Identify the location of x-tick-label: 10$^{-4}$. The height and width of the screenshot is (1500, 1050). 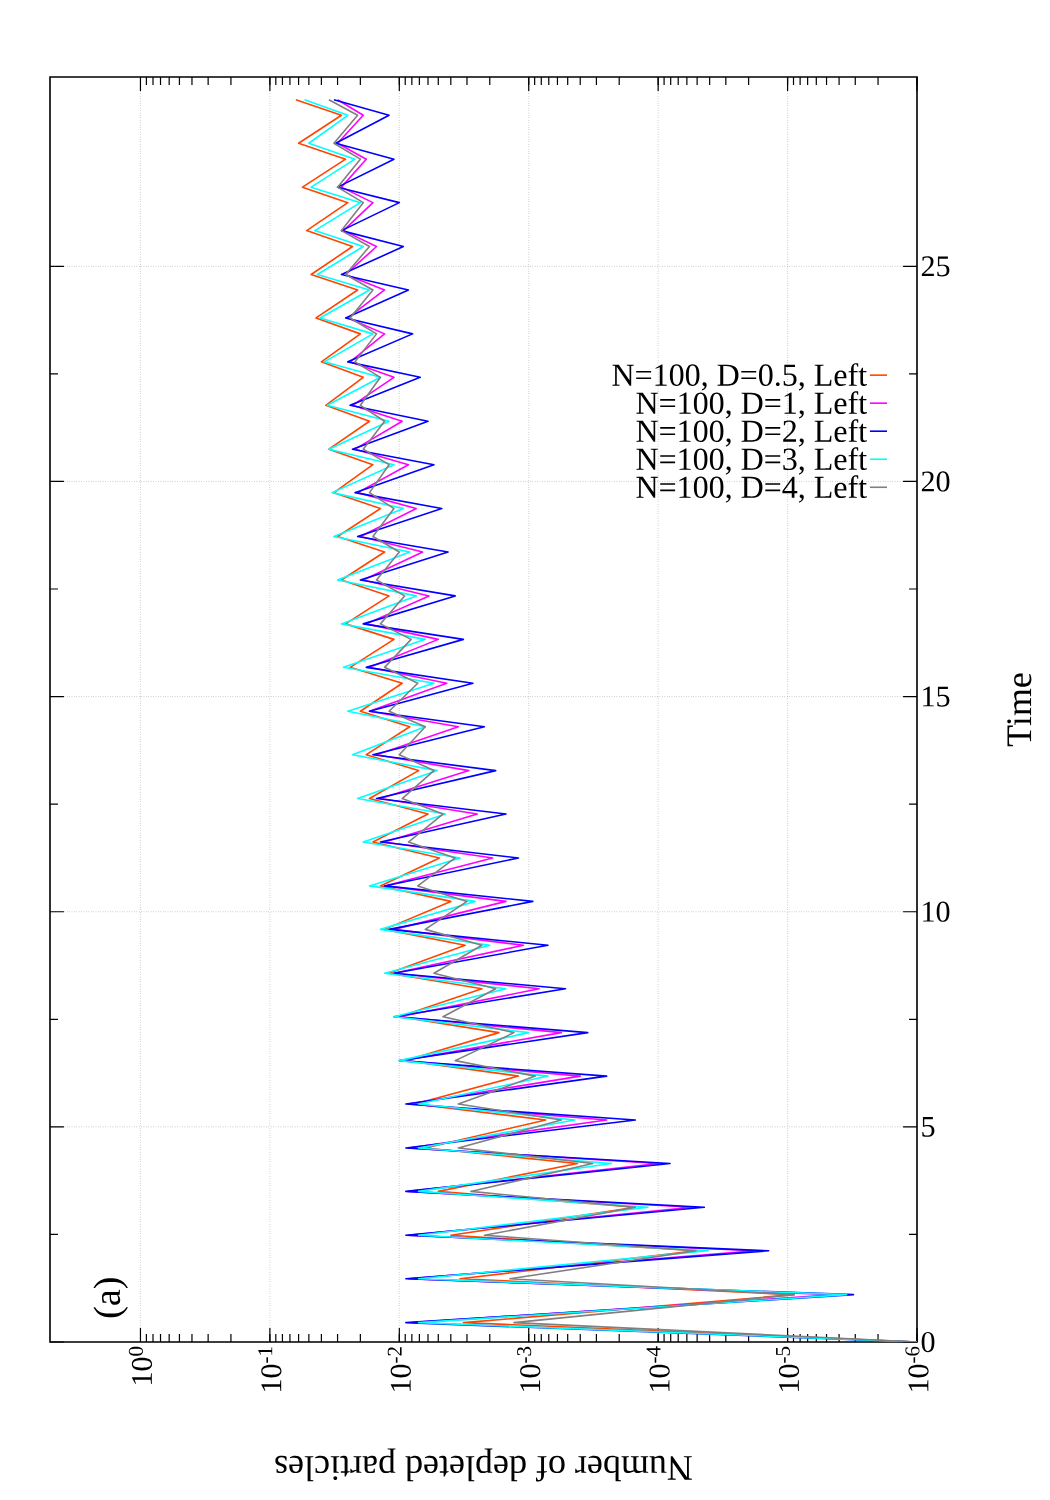
(658, 1368).